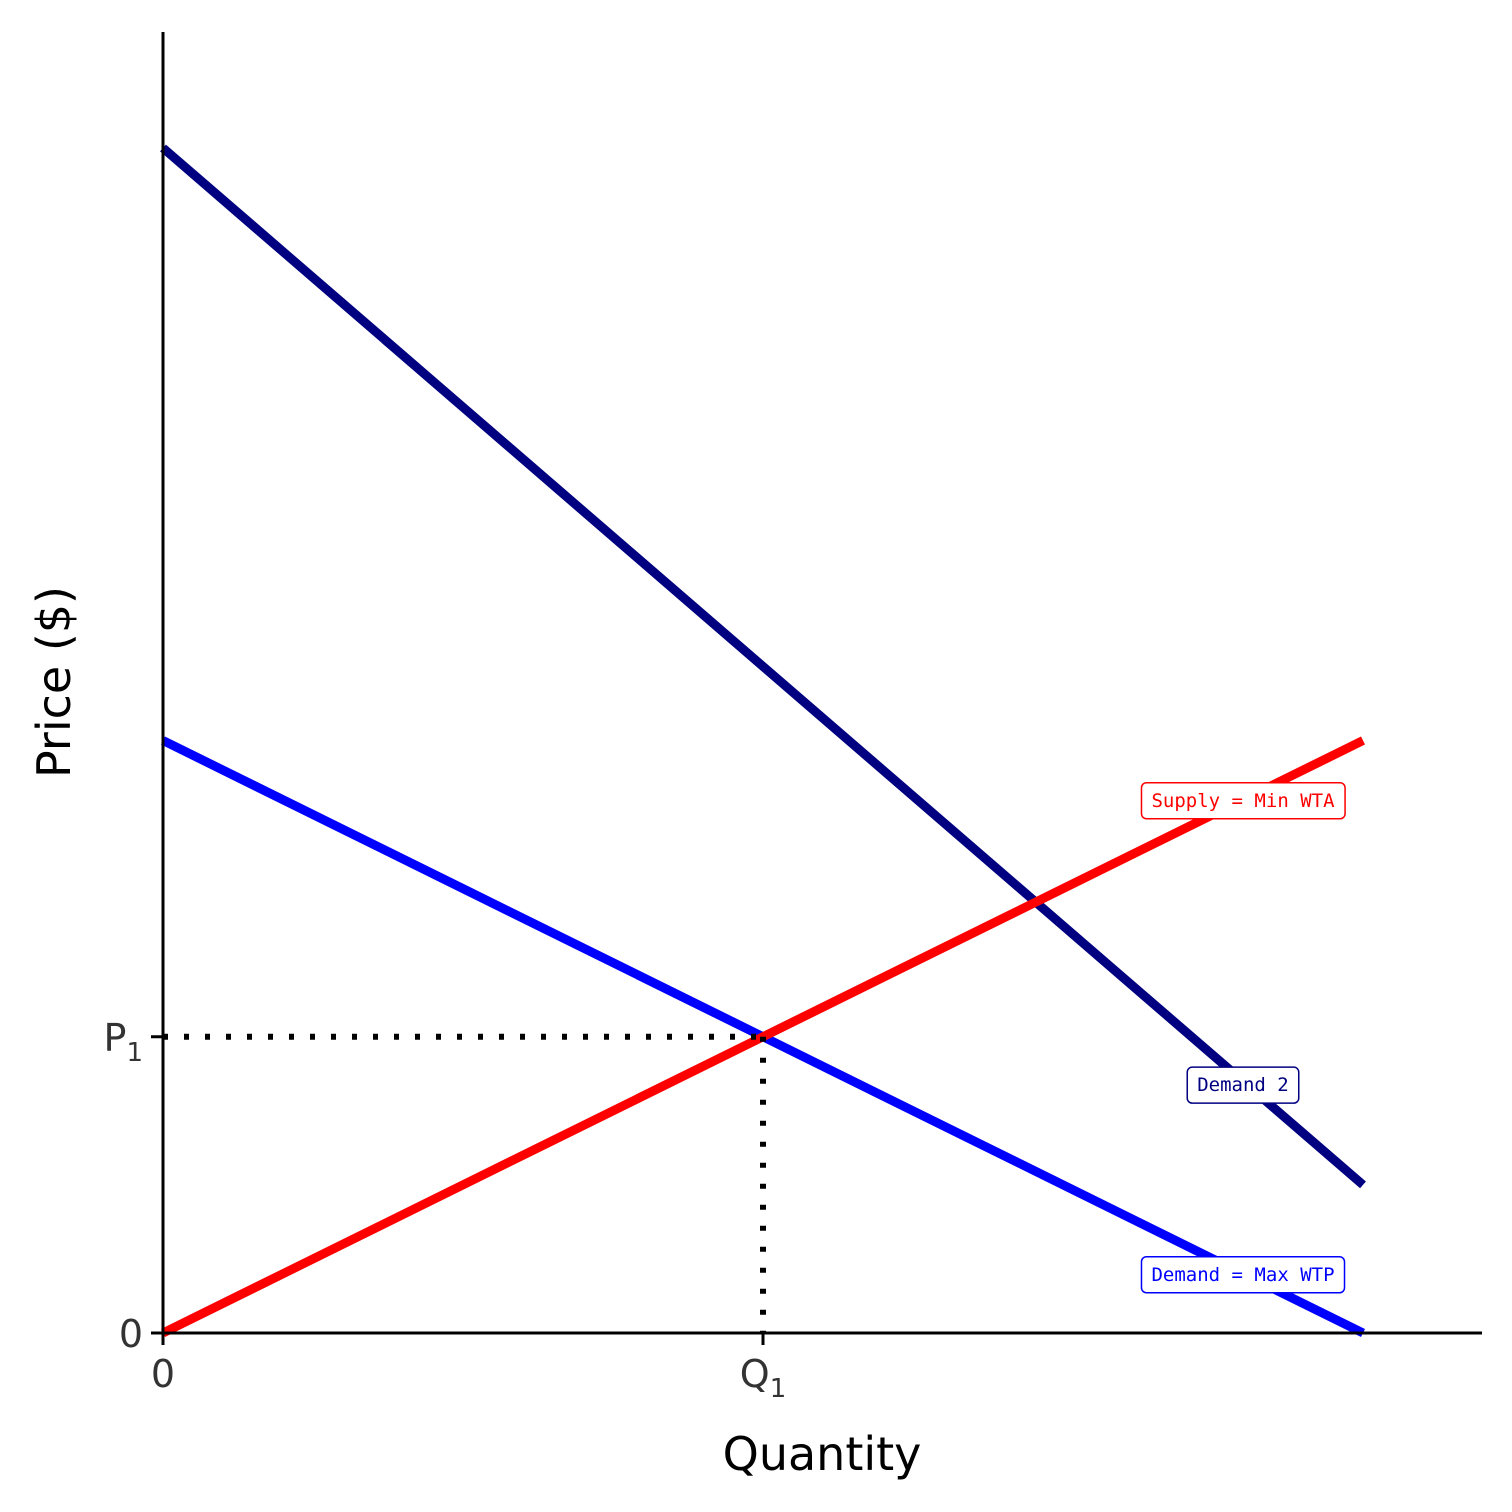  What do you see at coordinates (134, 1053) in the screenshot?
I see `y-tick-subscript: 1` at bounding box center [134, 1053].